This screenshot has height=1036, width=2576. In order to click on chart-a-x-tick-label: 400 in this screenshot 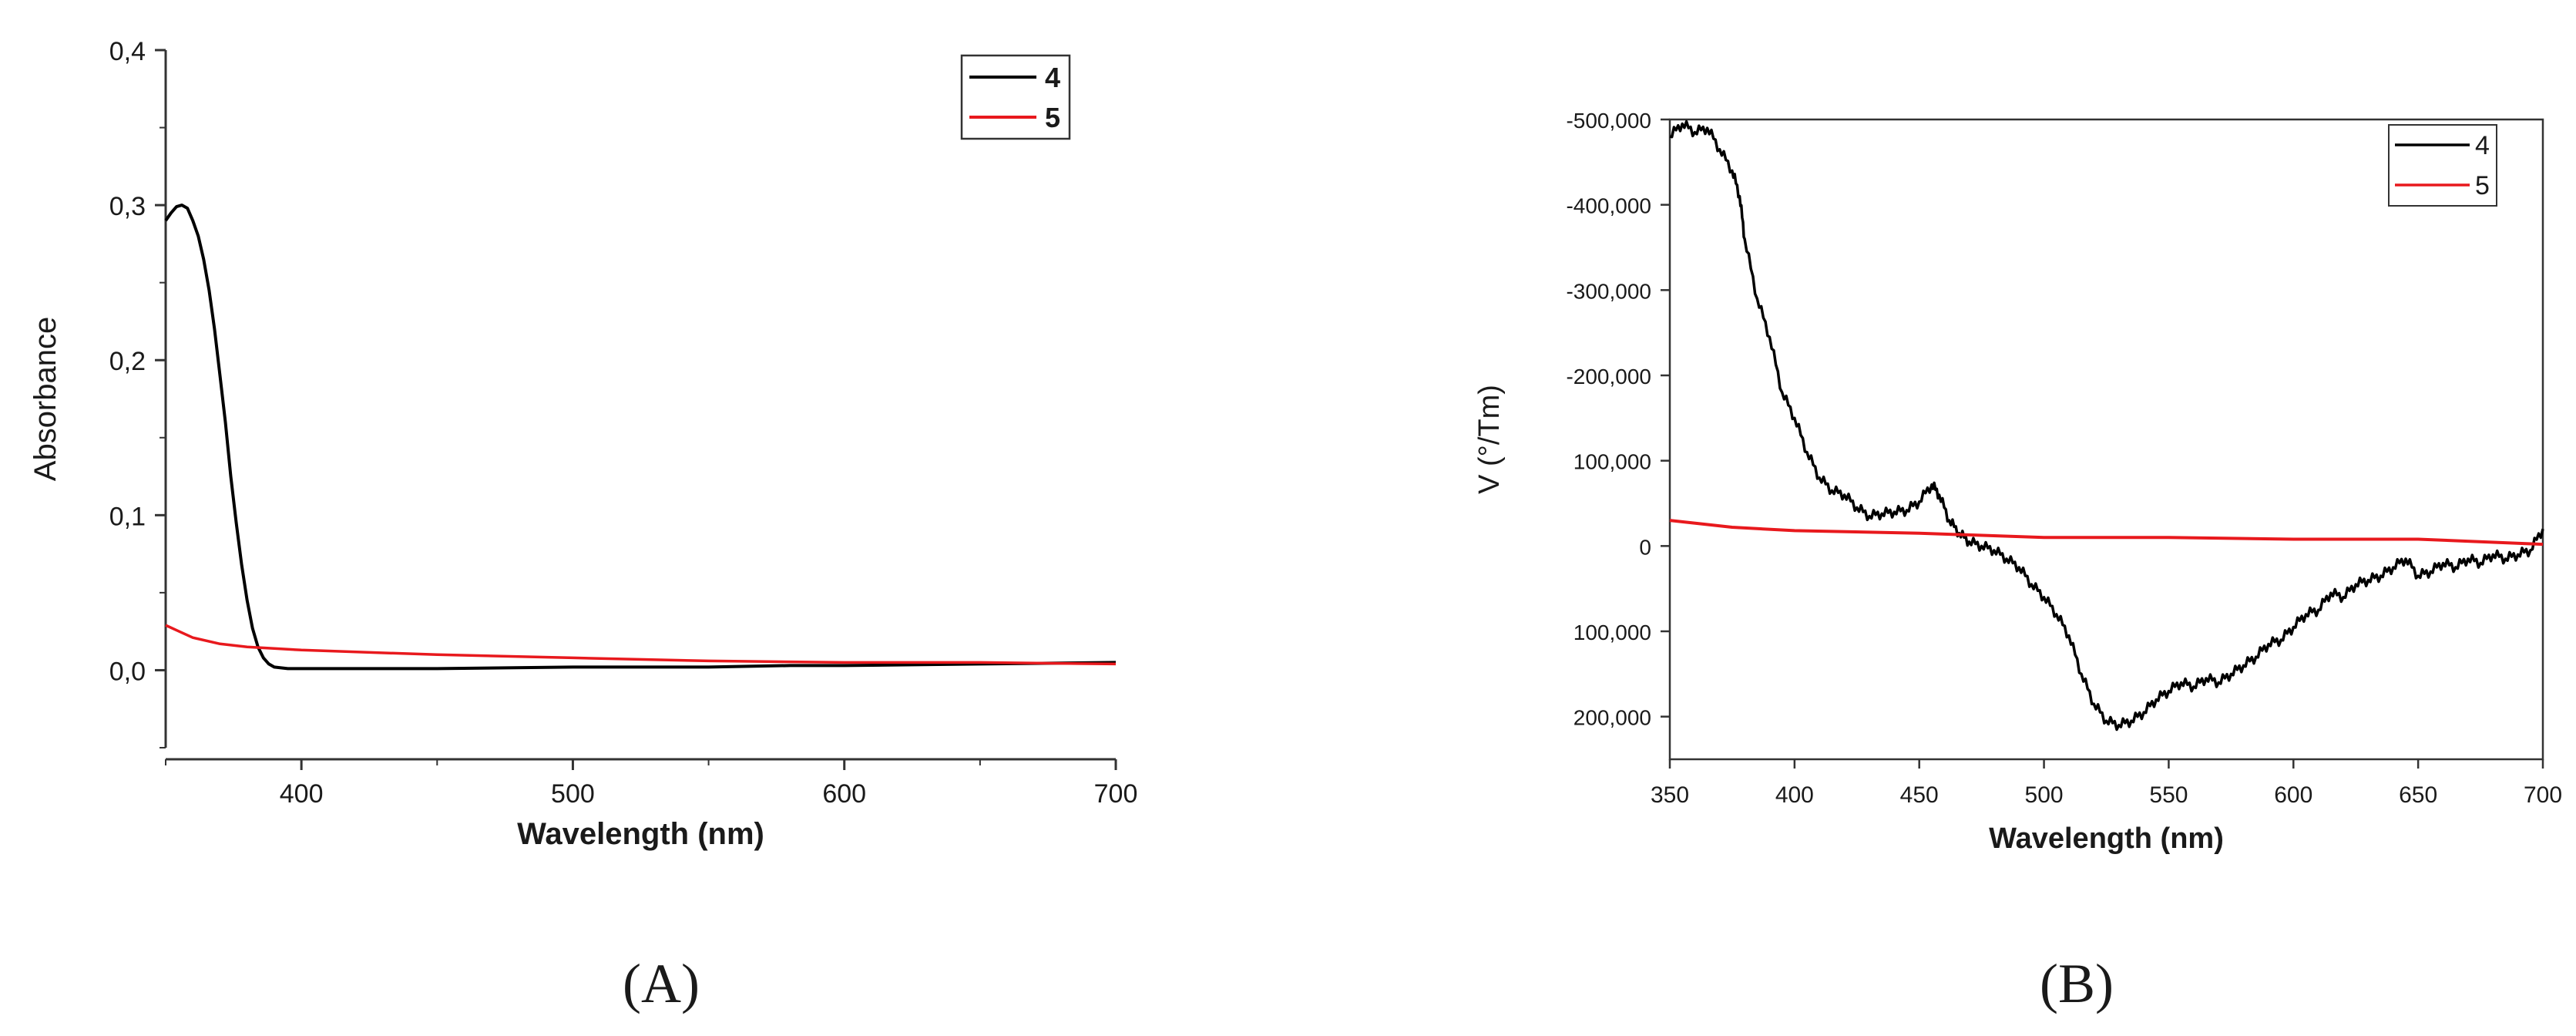, I will do `click(302, 794)`.